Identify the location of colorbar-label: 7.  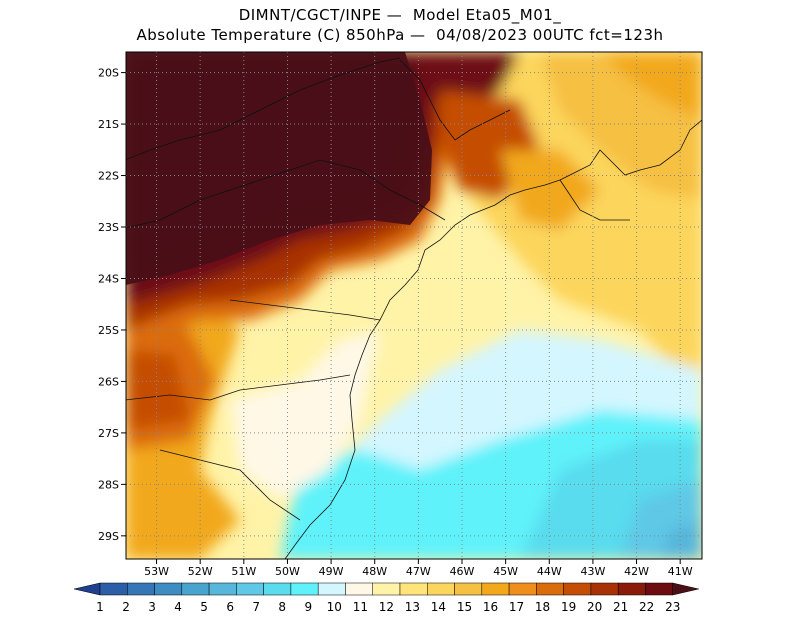
(256, 607).